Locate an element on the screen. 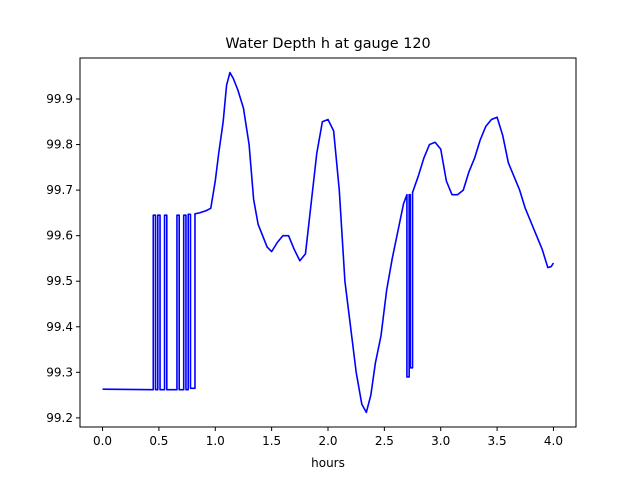 The width and height of the screenshot is (640, 480). x-tick-label: 4.0 is located at coordinates (553, 441).